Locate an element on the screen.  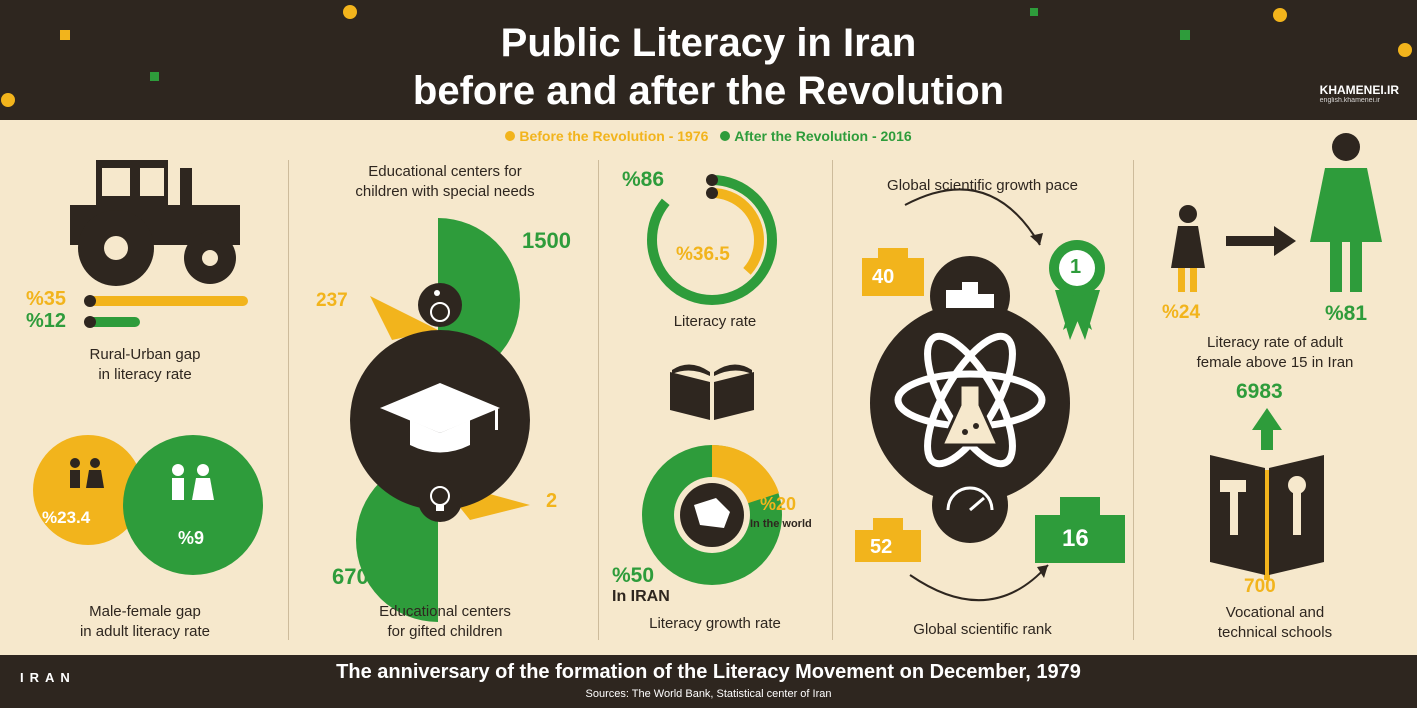
pace-caption: Global scientific growth pace is located at coordinates (982, 185).